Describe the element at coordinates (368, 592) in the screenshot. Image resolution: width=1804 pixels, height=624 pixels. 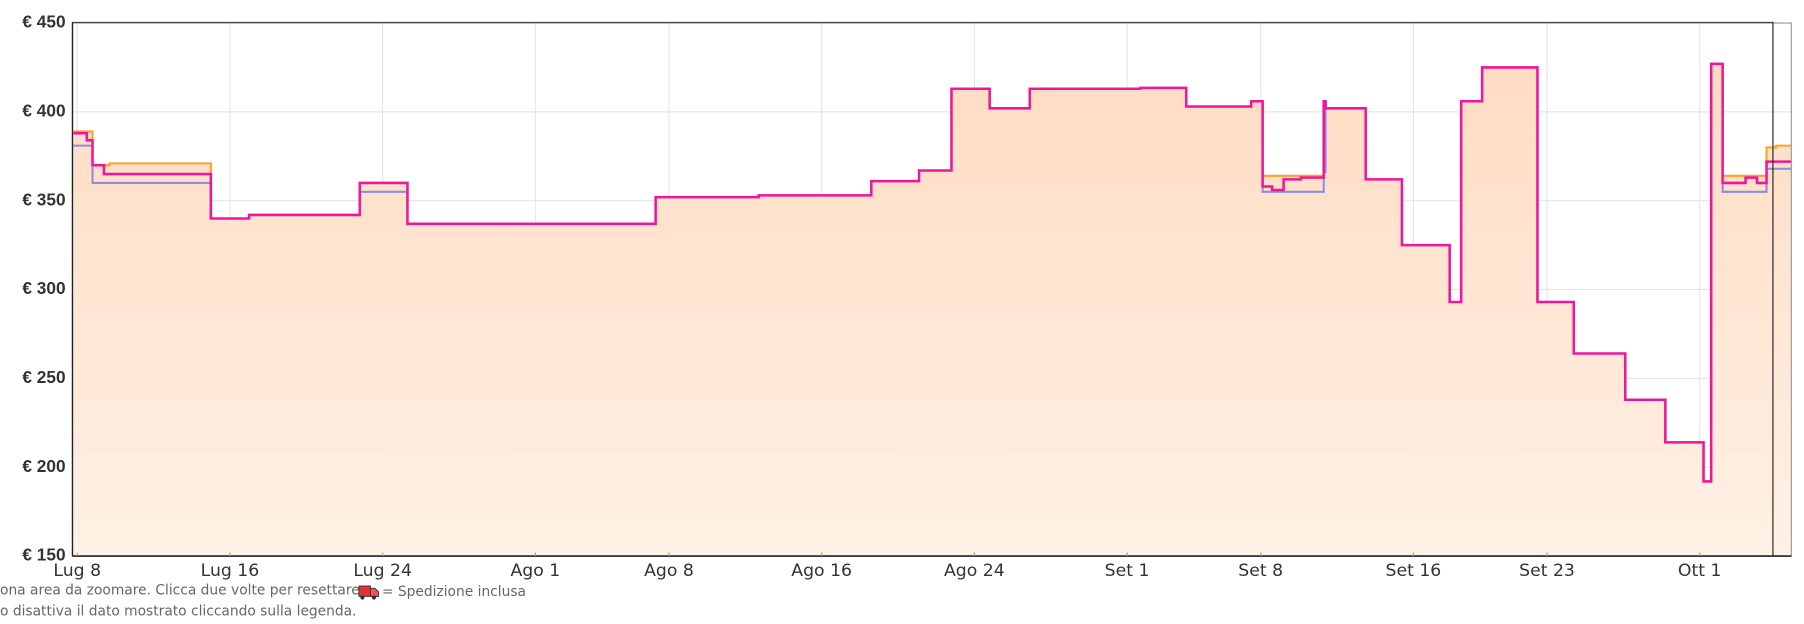
I see `truck-icon` at that location.